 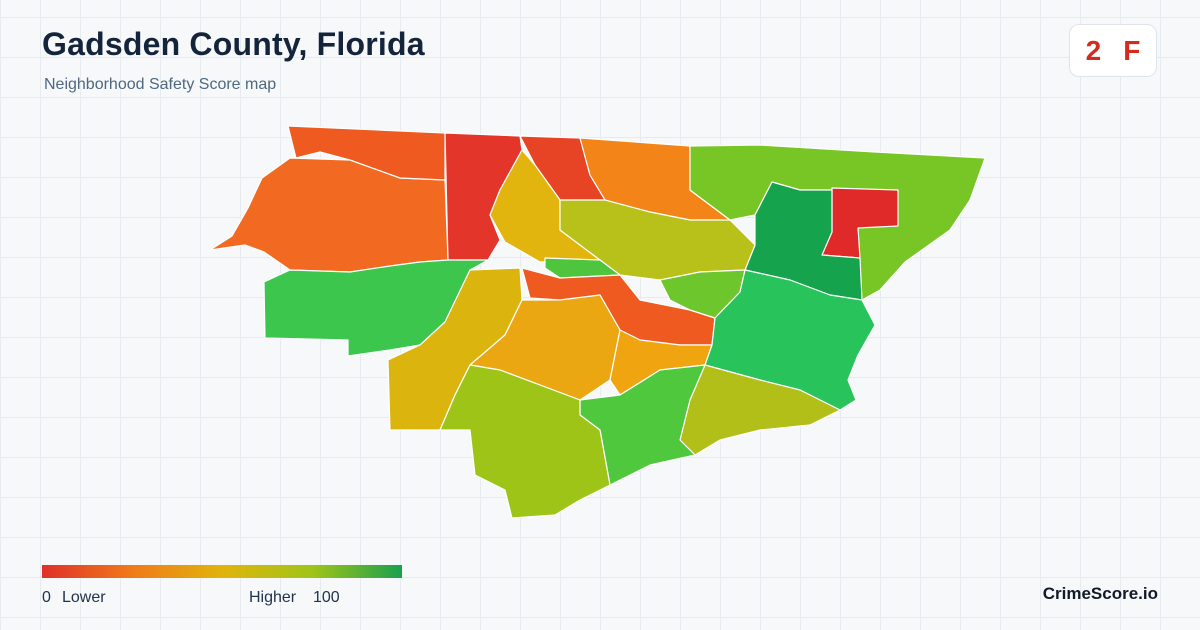 I want to click on map-region-south, so click(x=525, y=441).